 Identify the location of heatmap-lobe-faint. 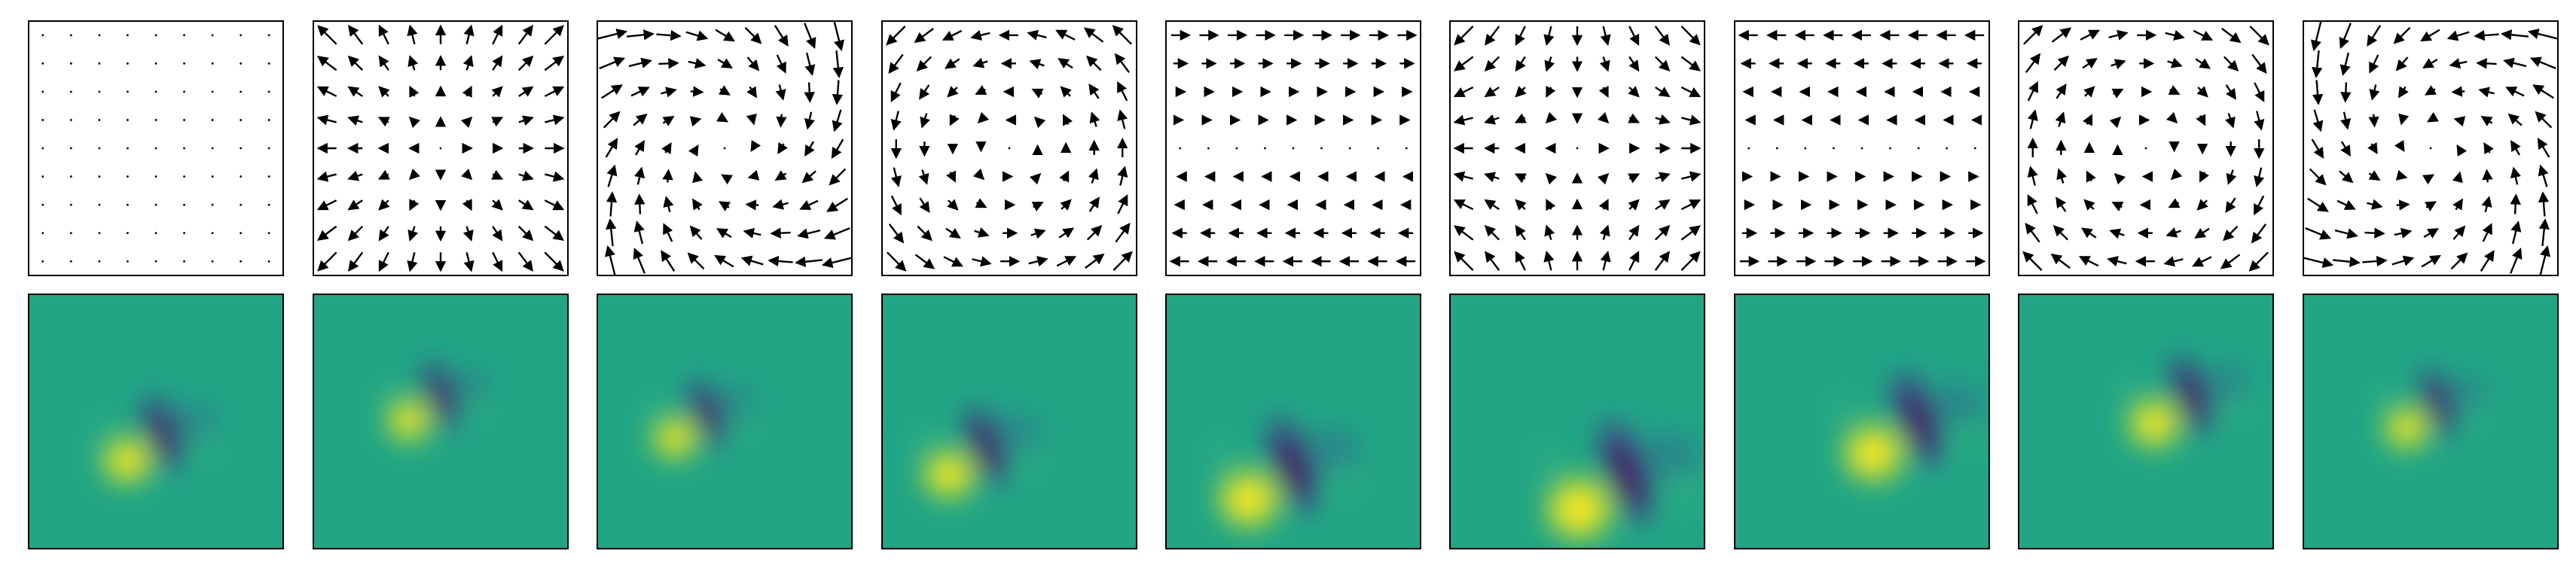
(2384, 395).